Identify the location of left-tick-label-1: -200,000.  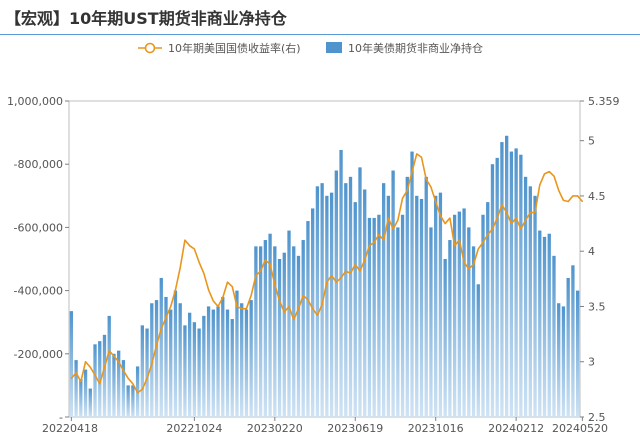
(38, 354).